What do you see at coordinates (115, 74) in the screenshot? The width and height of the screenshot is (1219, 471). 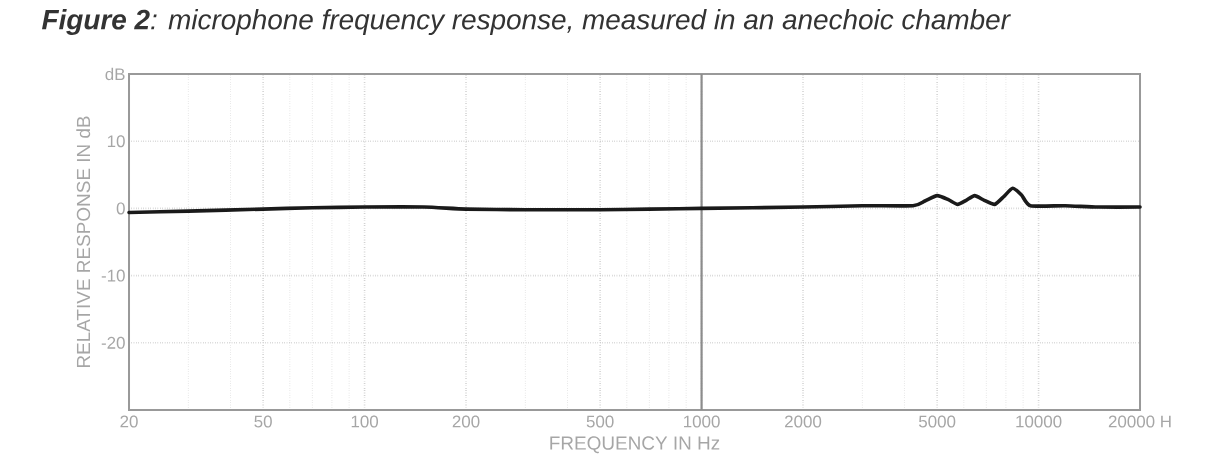 I see `y-tick-label: dB` at bounding box center [115, 74].